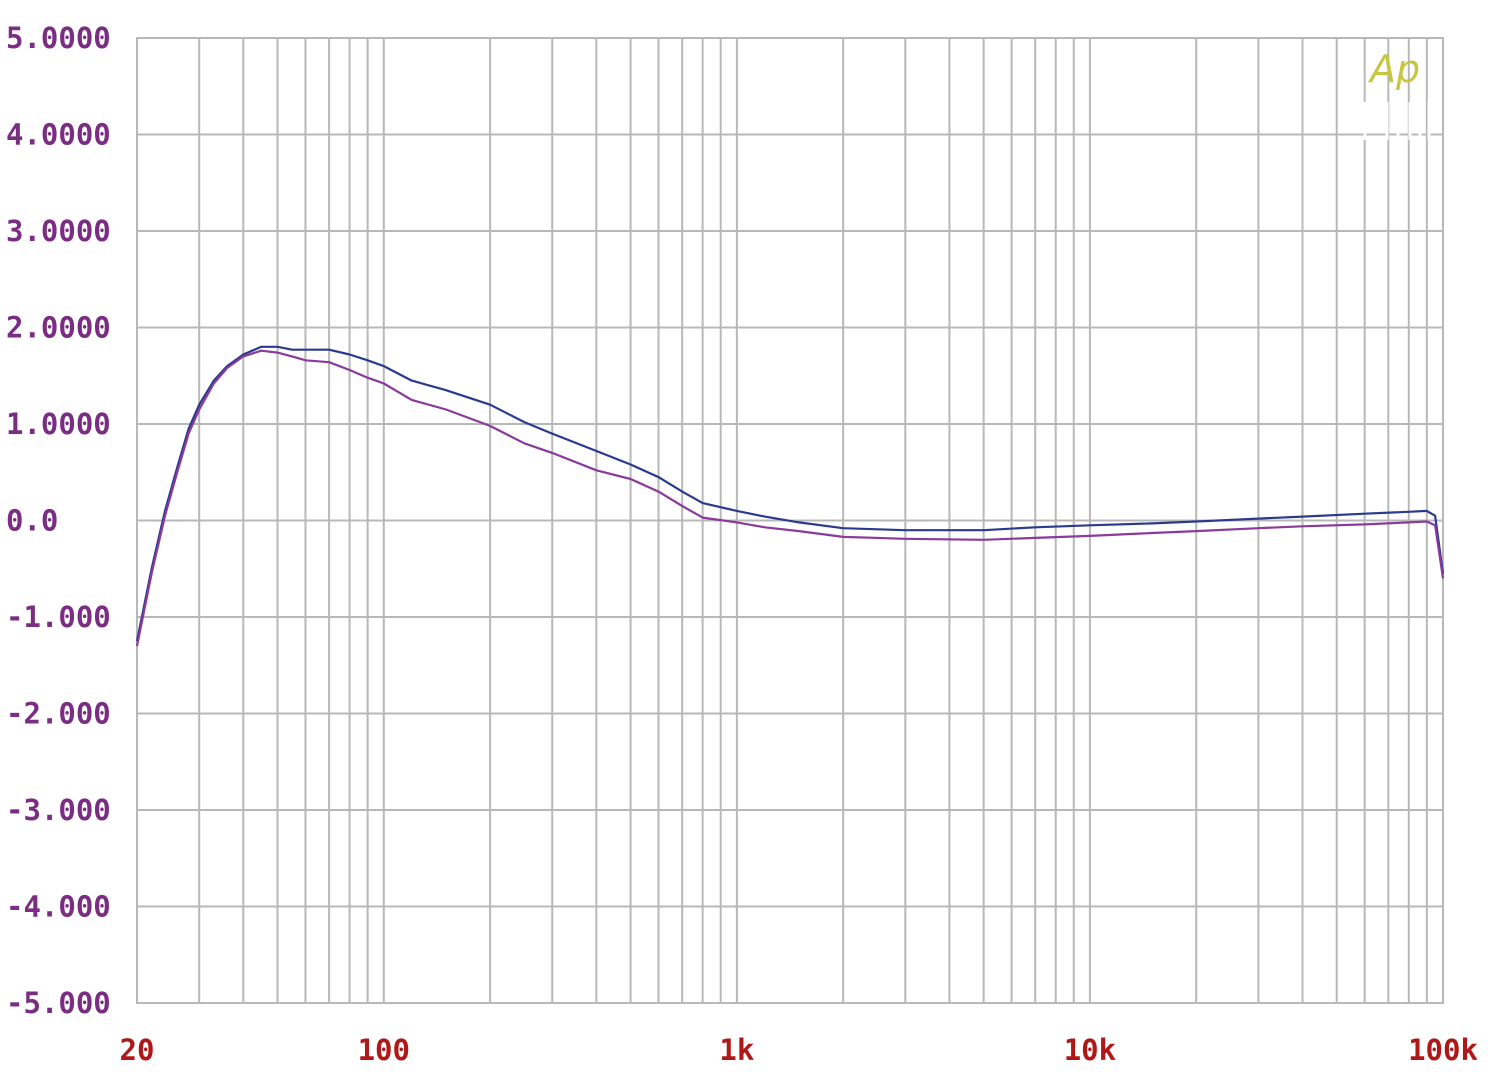  Describe the element at coordinates (137, 1050) in the screenshot. I see `x-tick-label: 20` at that location.